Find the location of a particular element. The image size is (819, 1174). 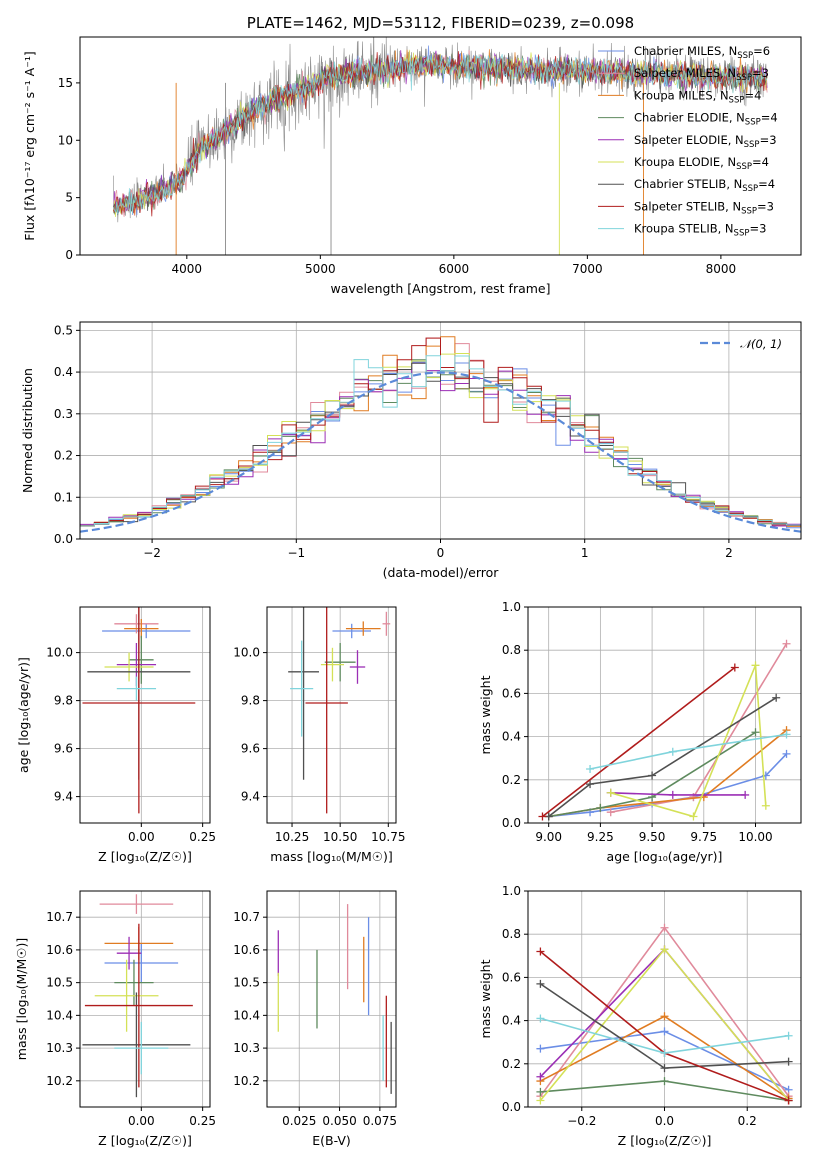

legend-entry: Salpeter ELODIE, NSSP=3 is located at coordinates (687, 141).